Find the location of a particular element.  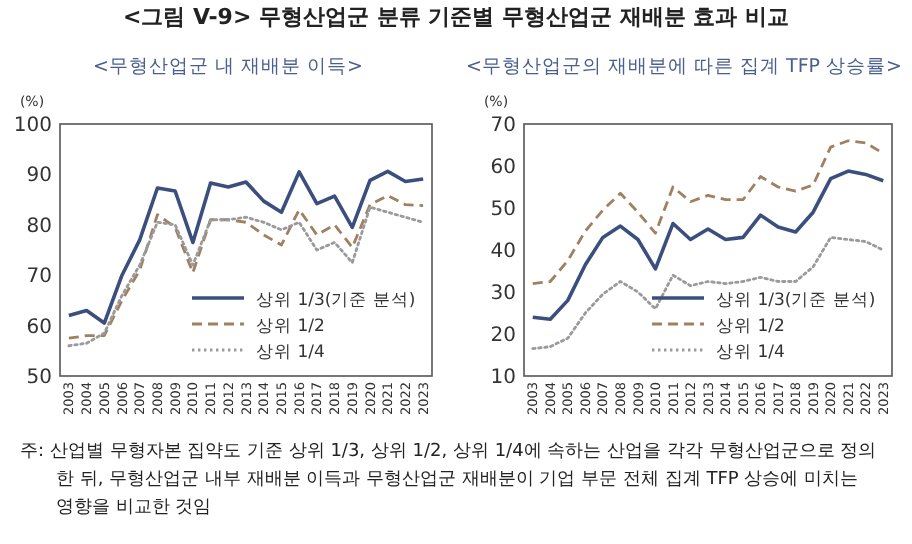

y-tick-label: 20 is located at coordinates (503, 336).